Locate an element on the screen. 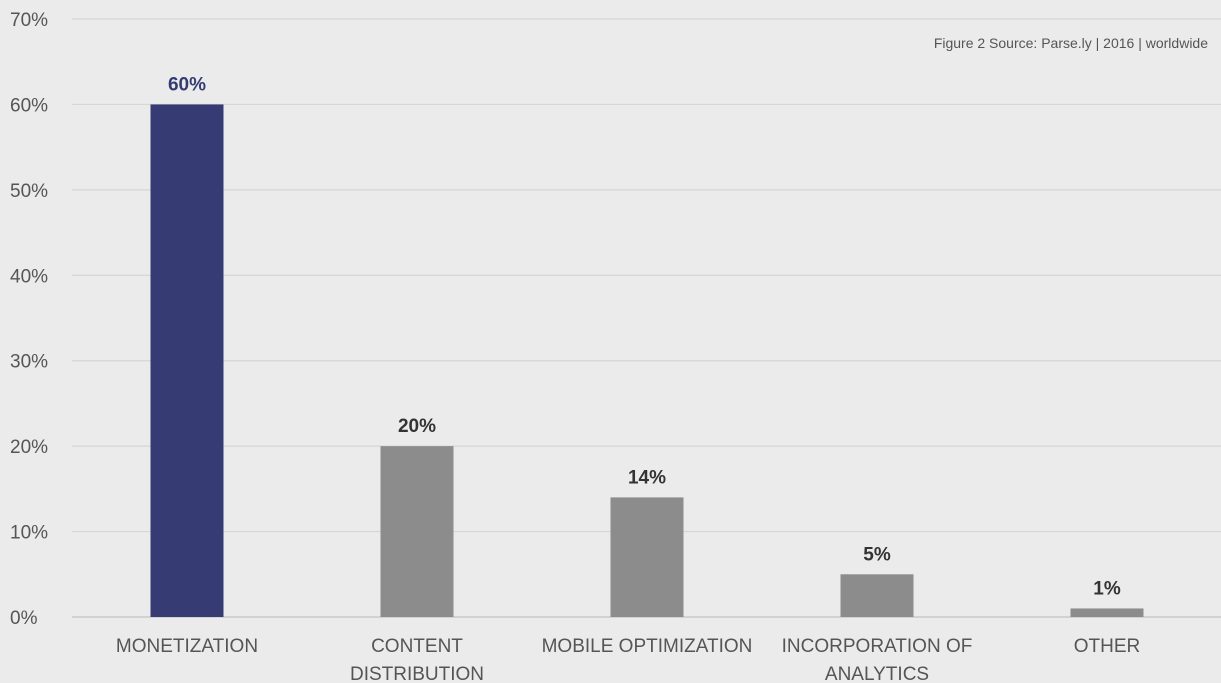 The width and height of the screenshot is (1221, 683). y-tick-label: 10% is located at coordinates (29, 533).